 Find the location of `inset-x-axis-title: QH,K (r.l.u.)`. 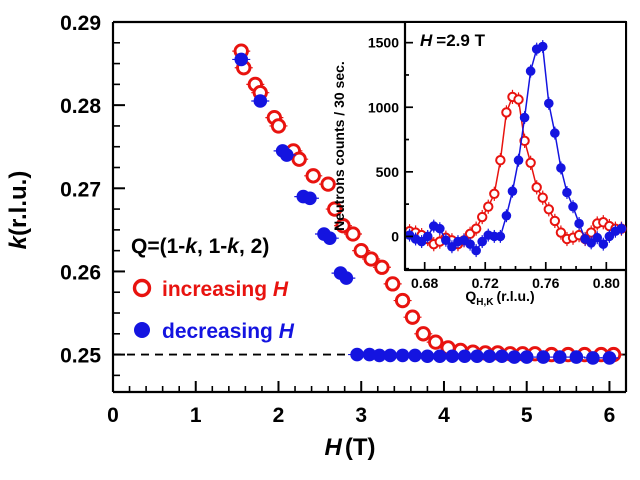

inset-x-axis-title: QH,K (r.l.u.) is located at coordinates (499, 298).